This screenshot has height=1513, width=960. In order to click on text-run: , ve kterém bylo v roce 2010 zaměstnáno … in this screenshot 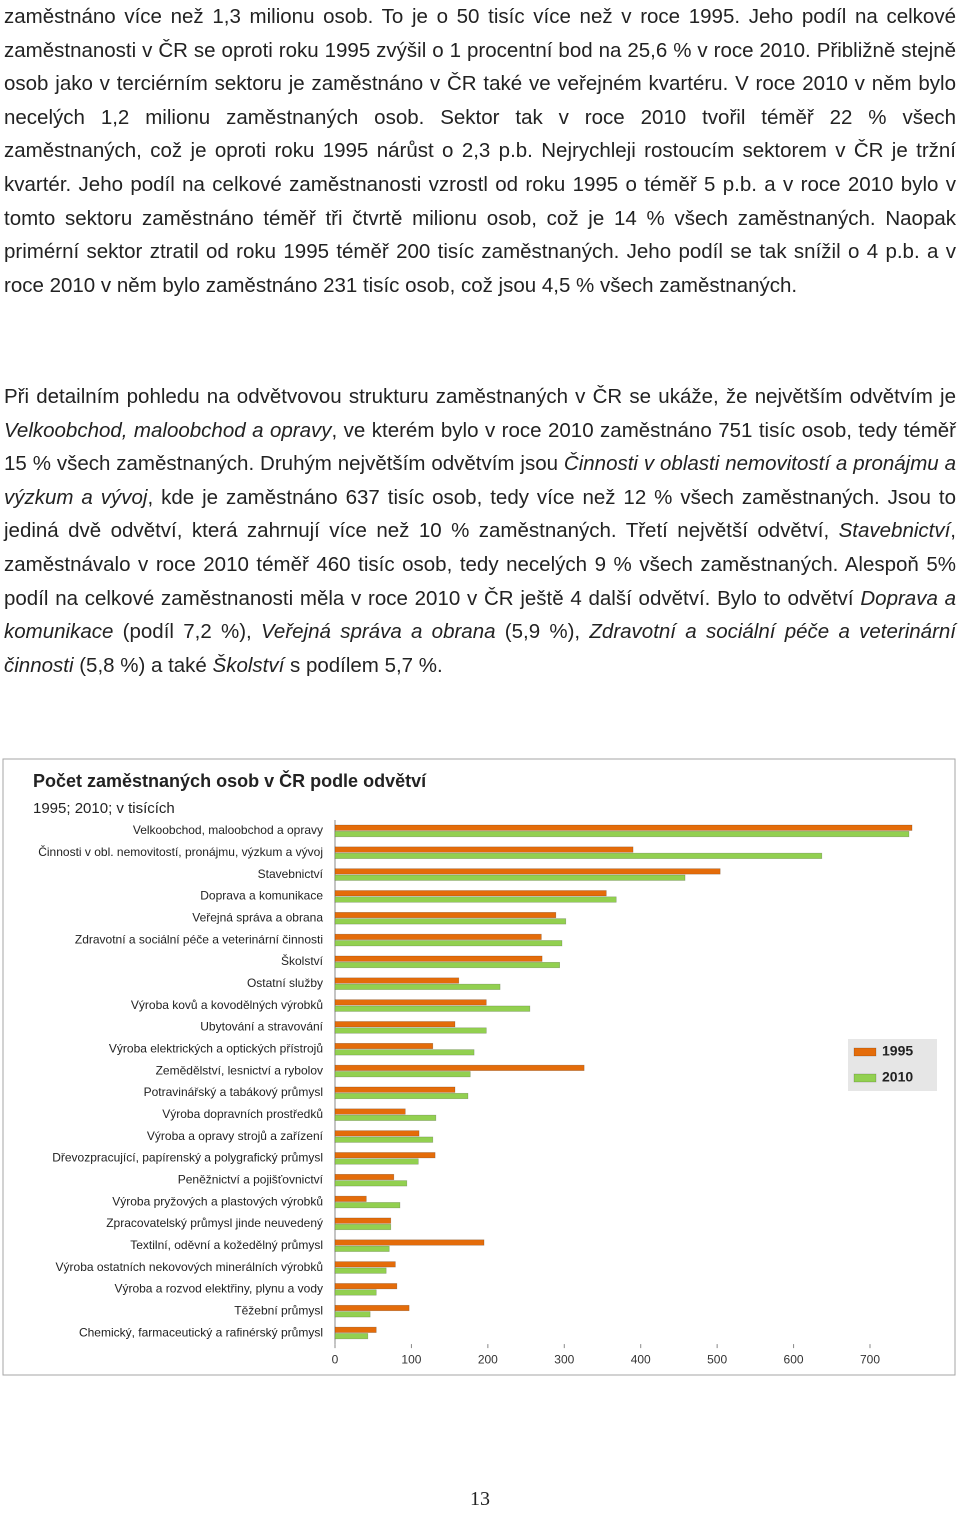, I will do `click(480, 447)`.